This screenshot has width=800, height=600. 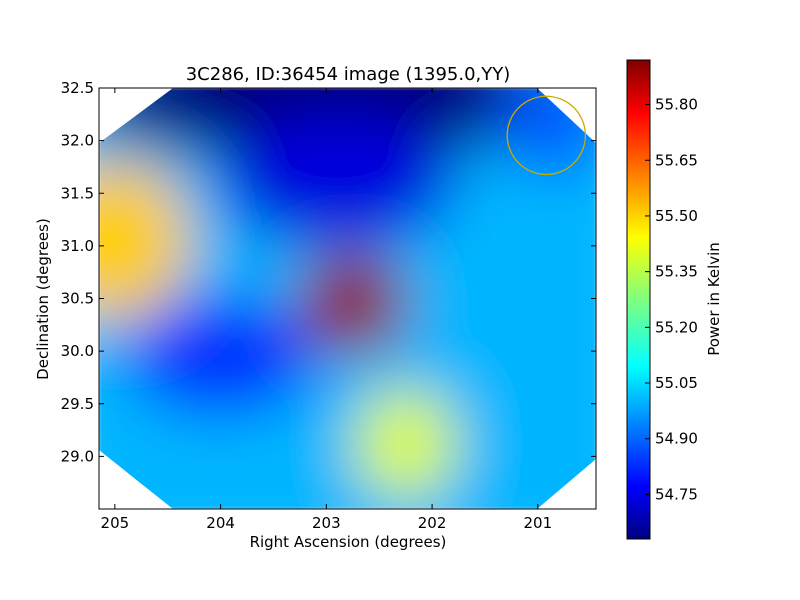 I want to click on y-tick-label: 29.5, so click(x=77, y=404).